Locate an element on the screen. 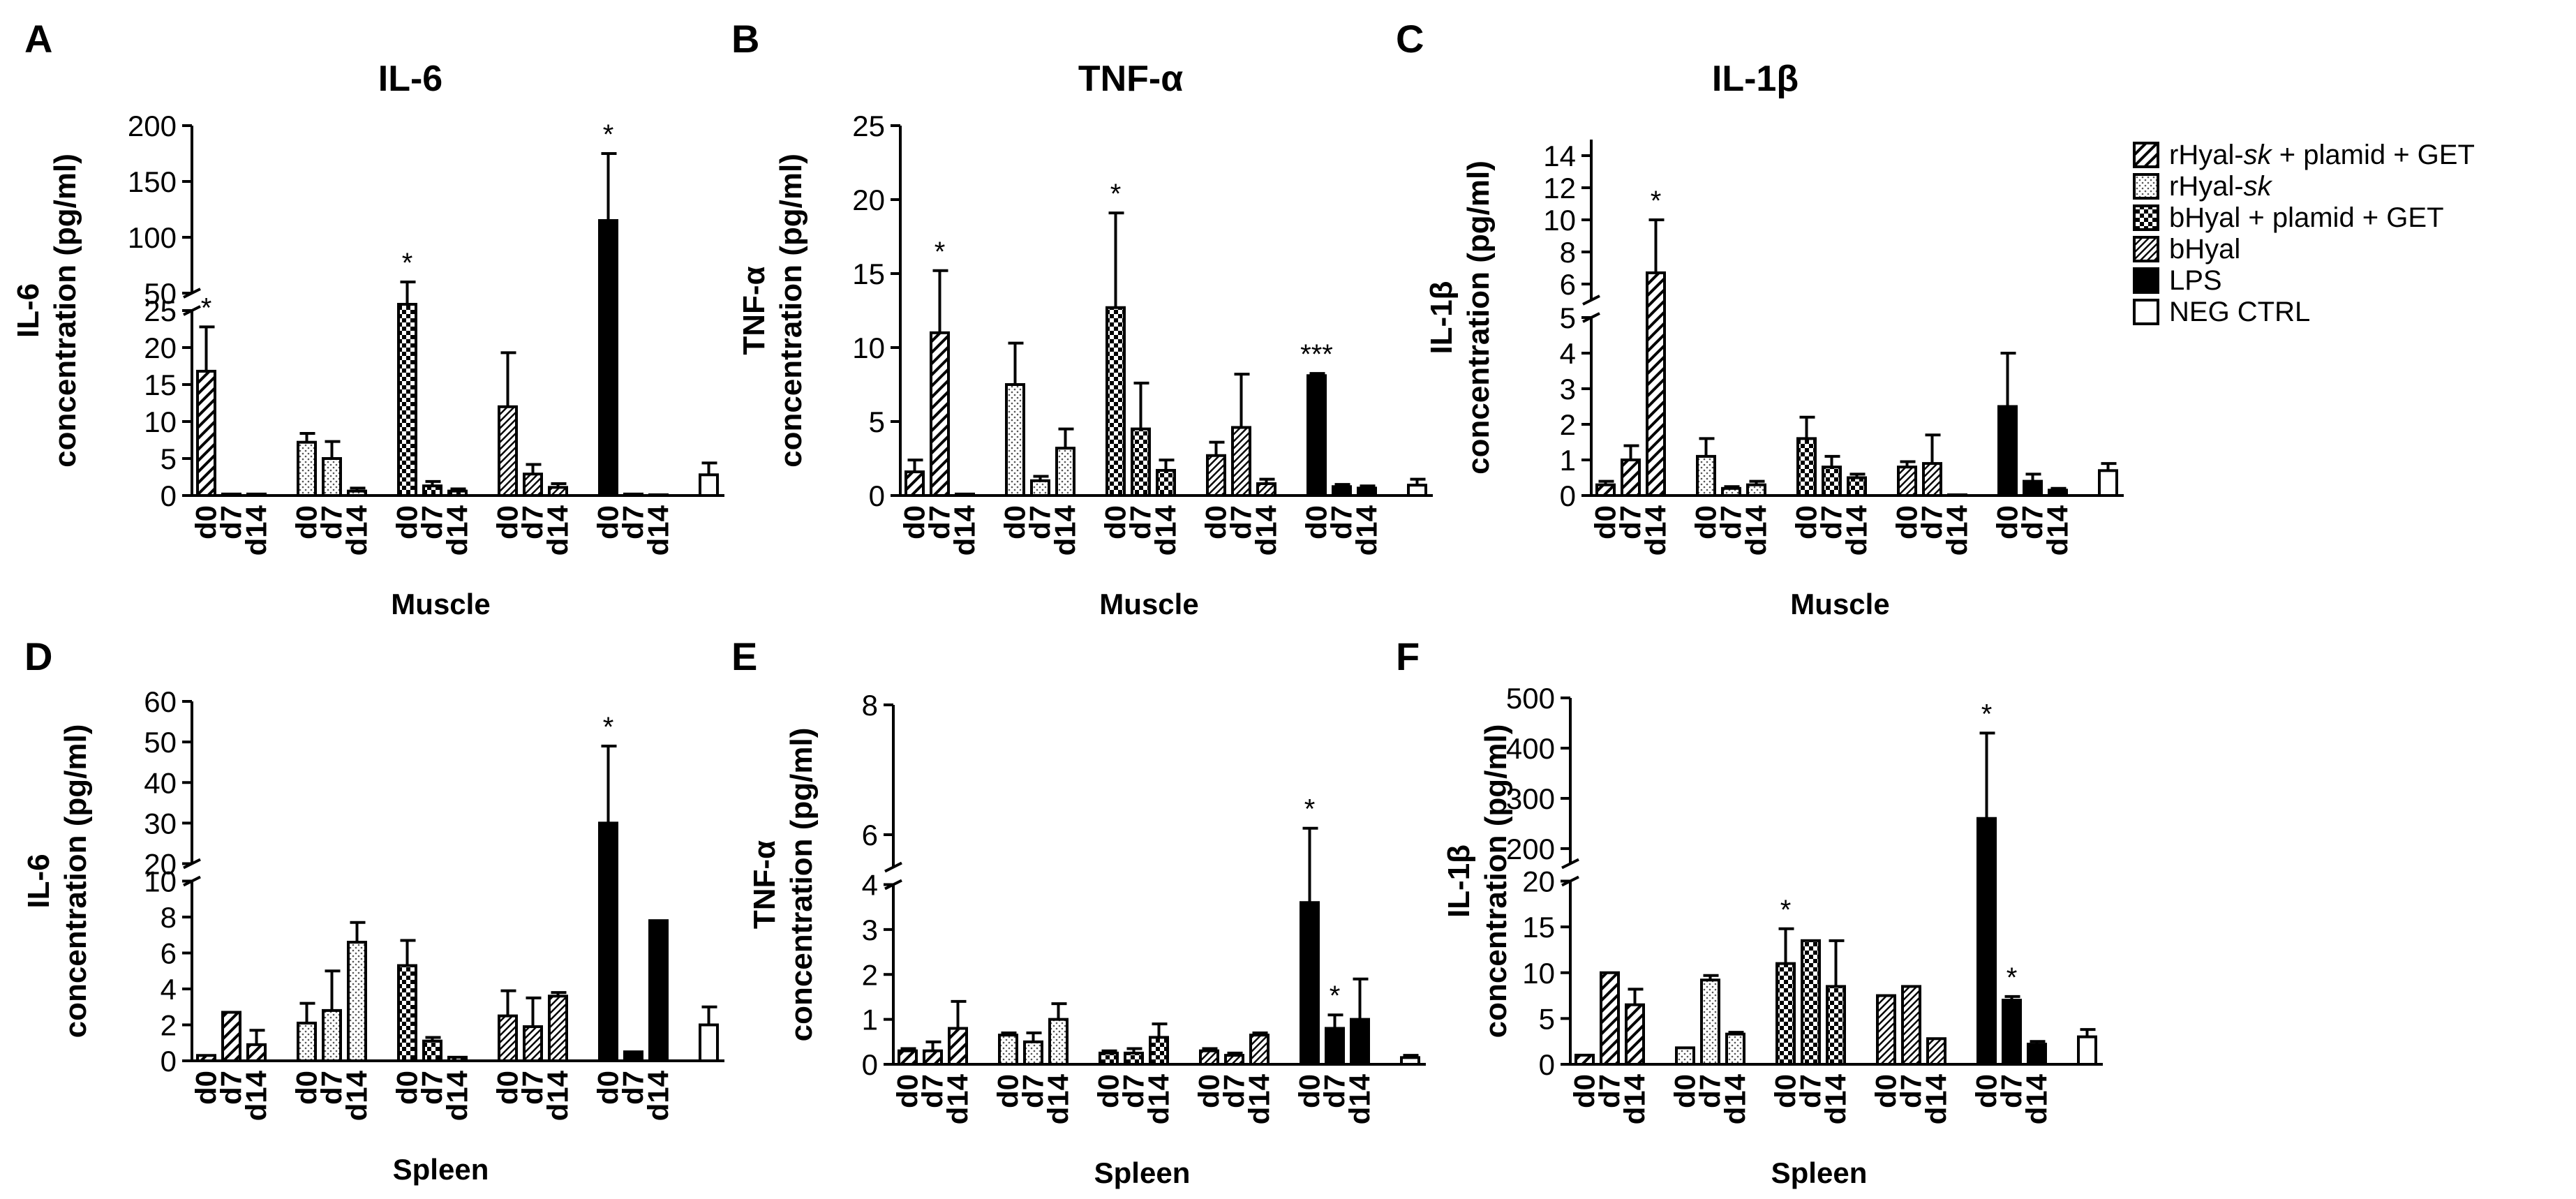  y-tick-label: 50 is located at coordinates (160, 743).